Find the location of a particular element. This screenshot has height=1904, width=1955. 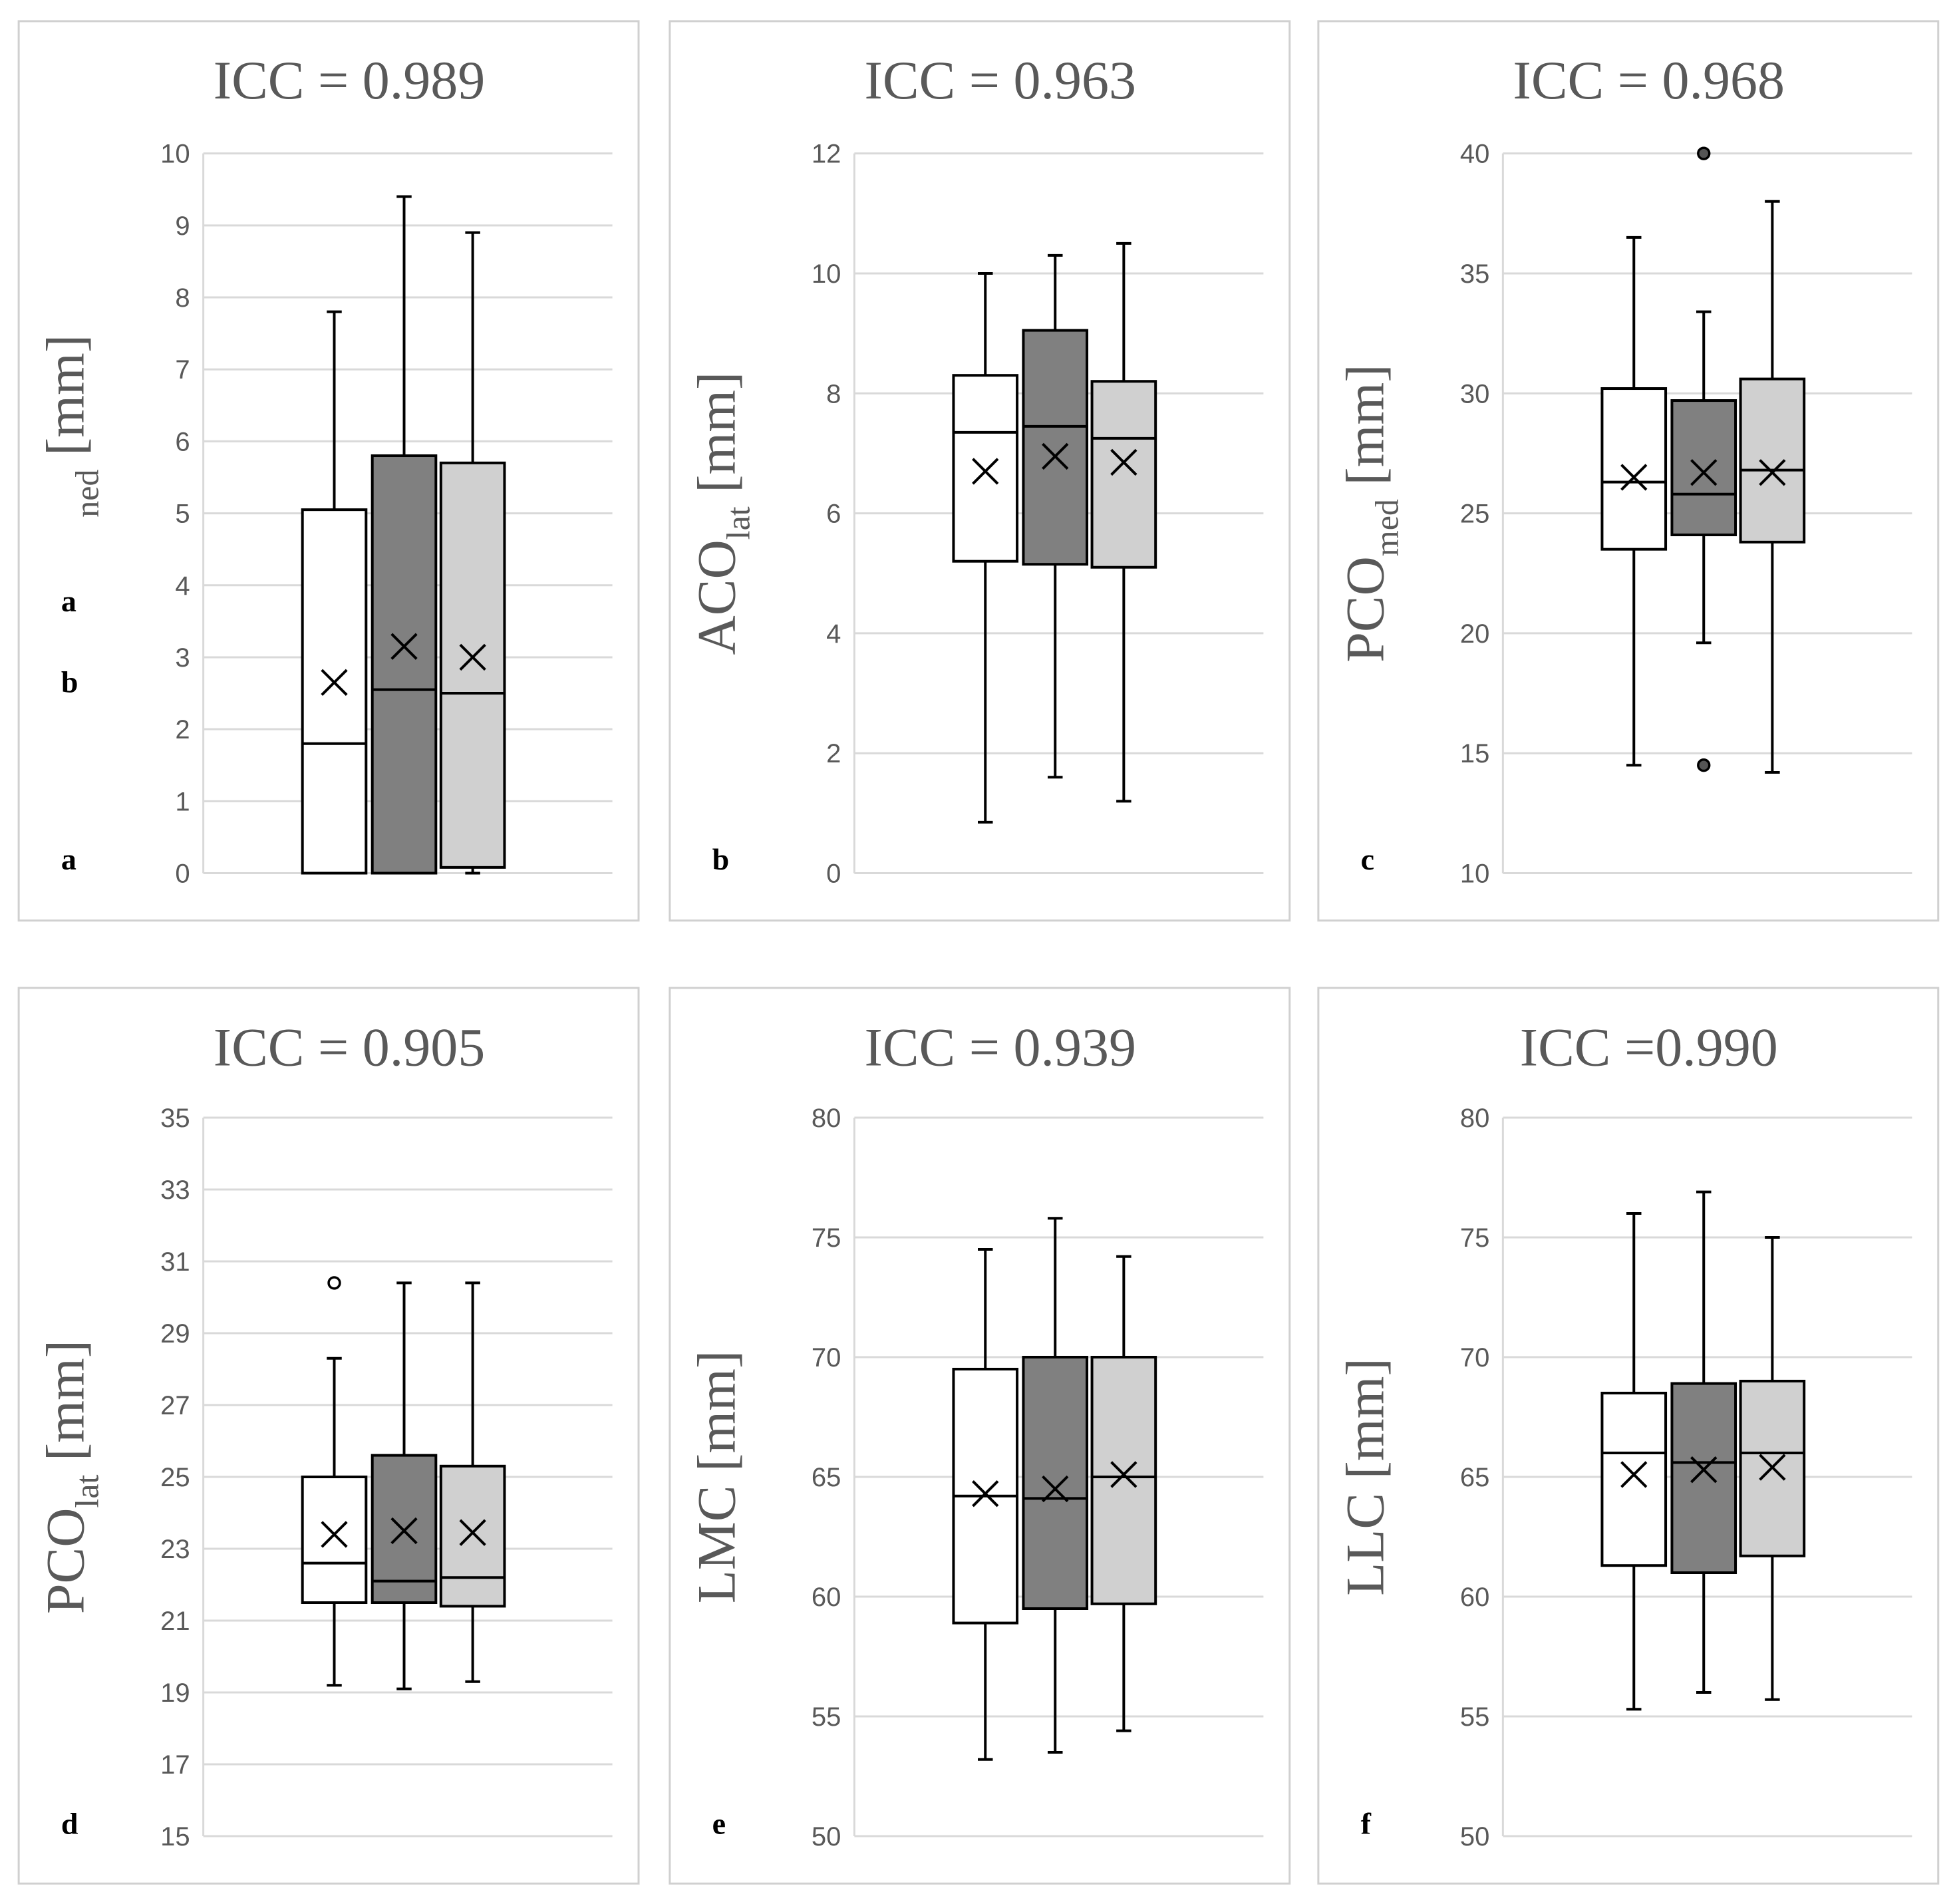

y-tick-label: 30 is located at coordinates (1475, 393).